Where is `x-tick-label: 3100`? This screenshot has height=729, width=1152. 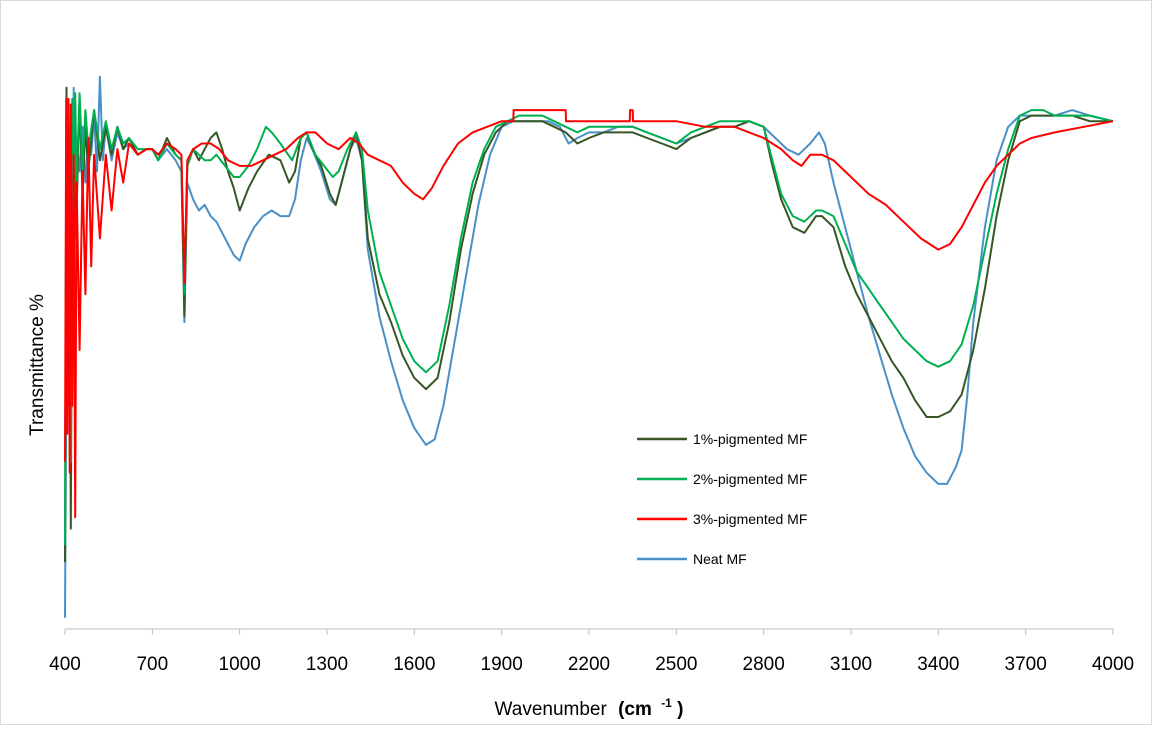 x-tick-label: 3100 is located at coordinates (851, 664).